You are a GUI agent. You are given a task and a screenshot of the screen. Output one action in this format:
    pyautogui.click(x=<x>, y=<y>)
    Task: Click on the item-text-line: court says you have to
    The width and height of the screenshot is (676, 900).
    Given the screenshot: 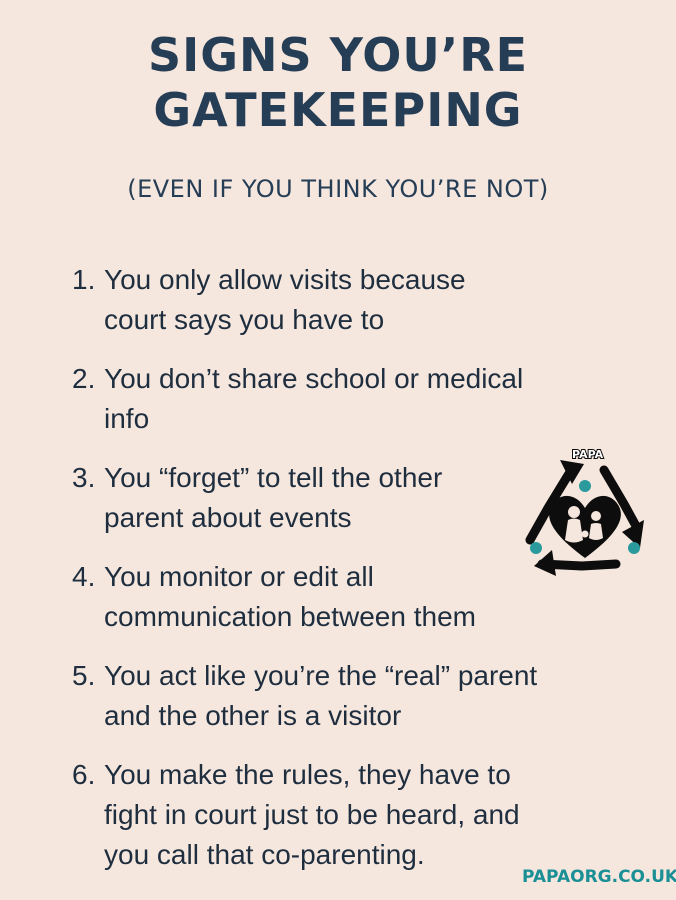 What is the action you would take?
    pyautogui.click(x=244, y=319)
    